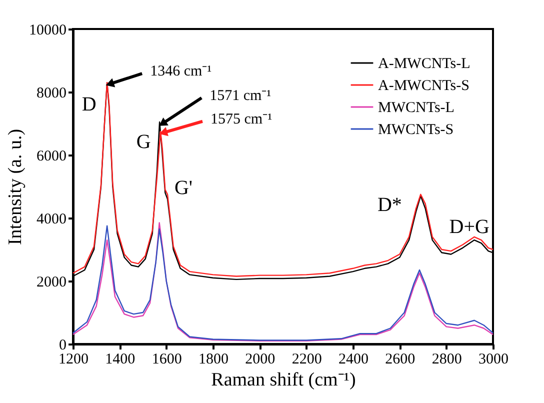 This screenshot has width=544, height=403. Describe the element at coordinates (416, 108) in the screenshot. I see `legend-label: MWCNTs-L` at that location.